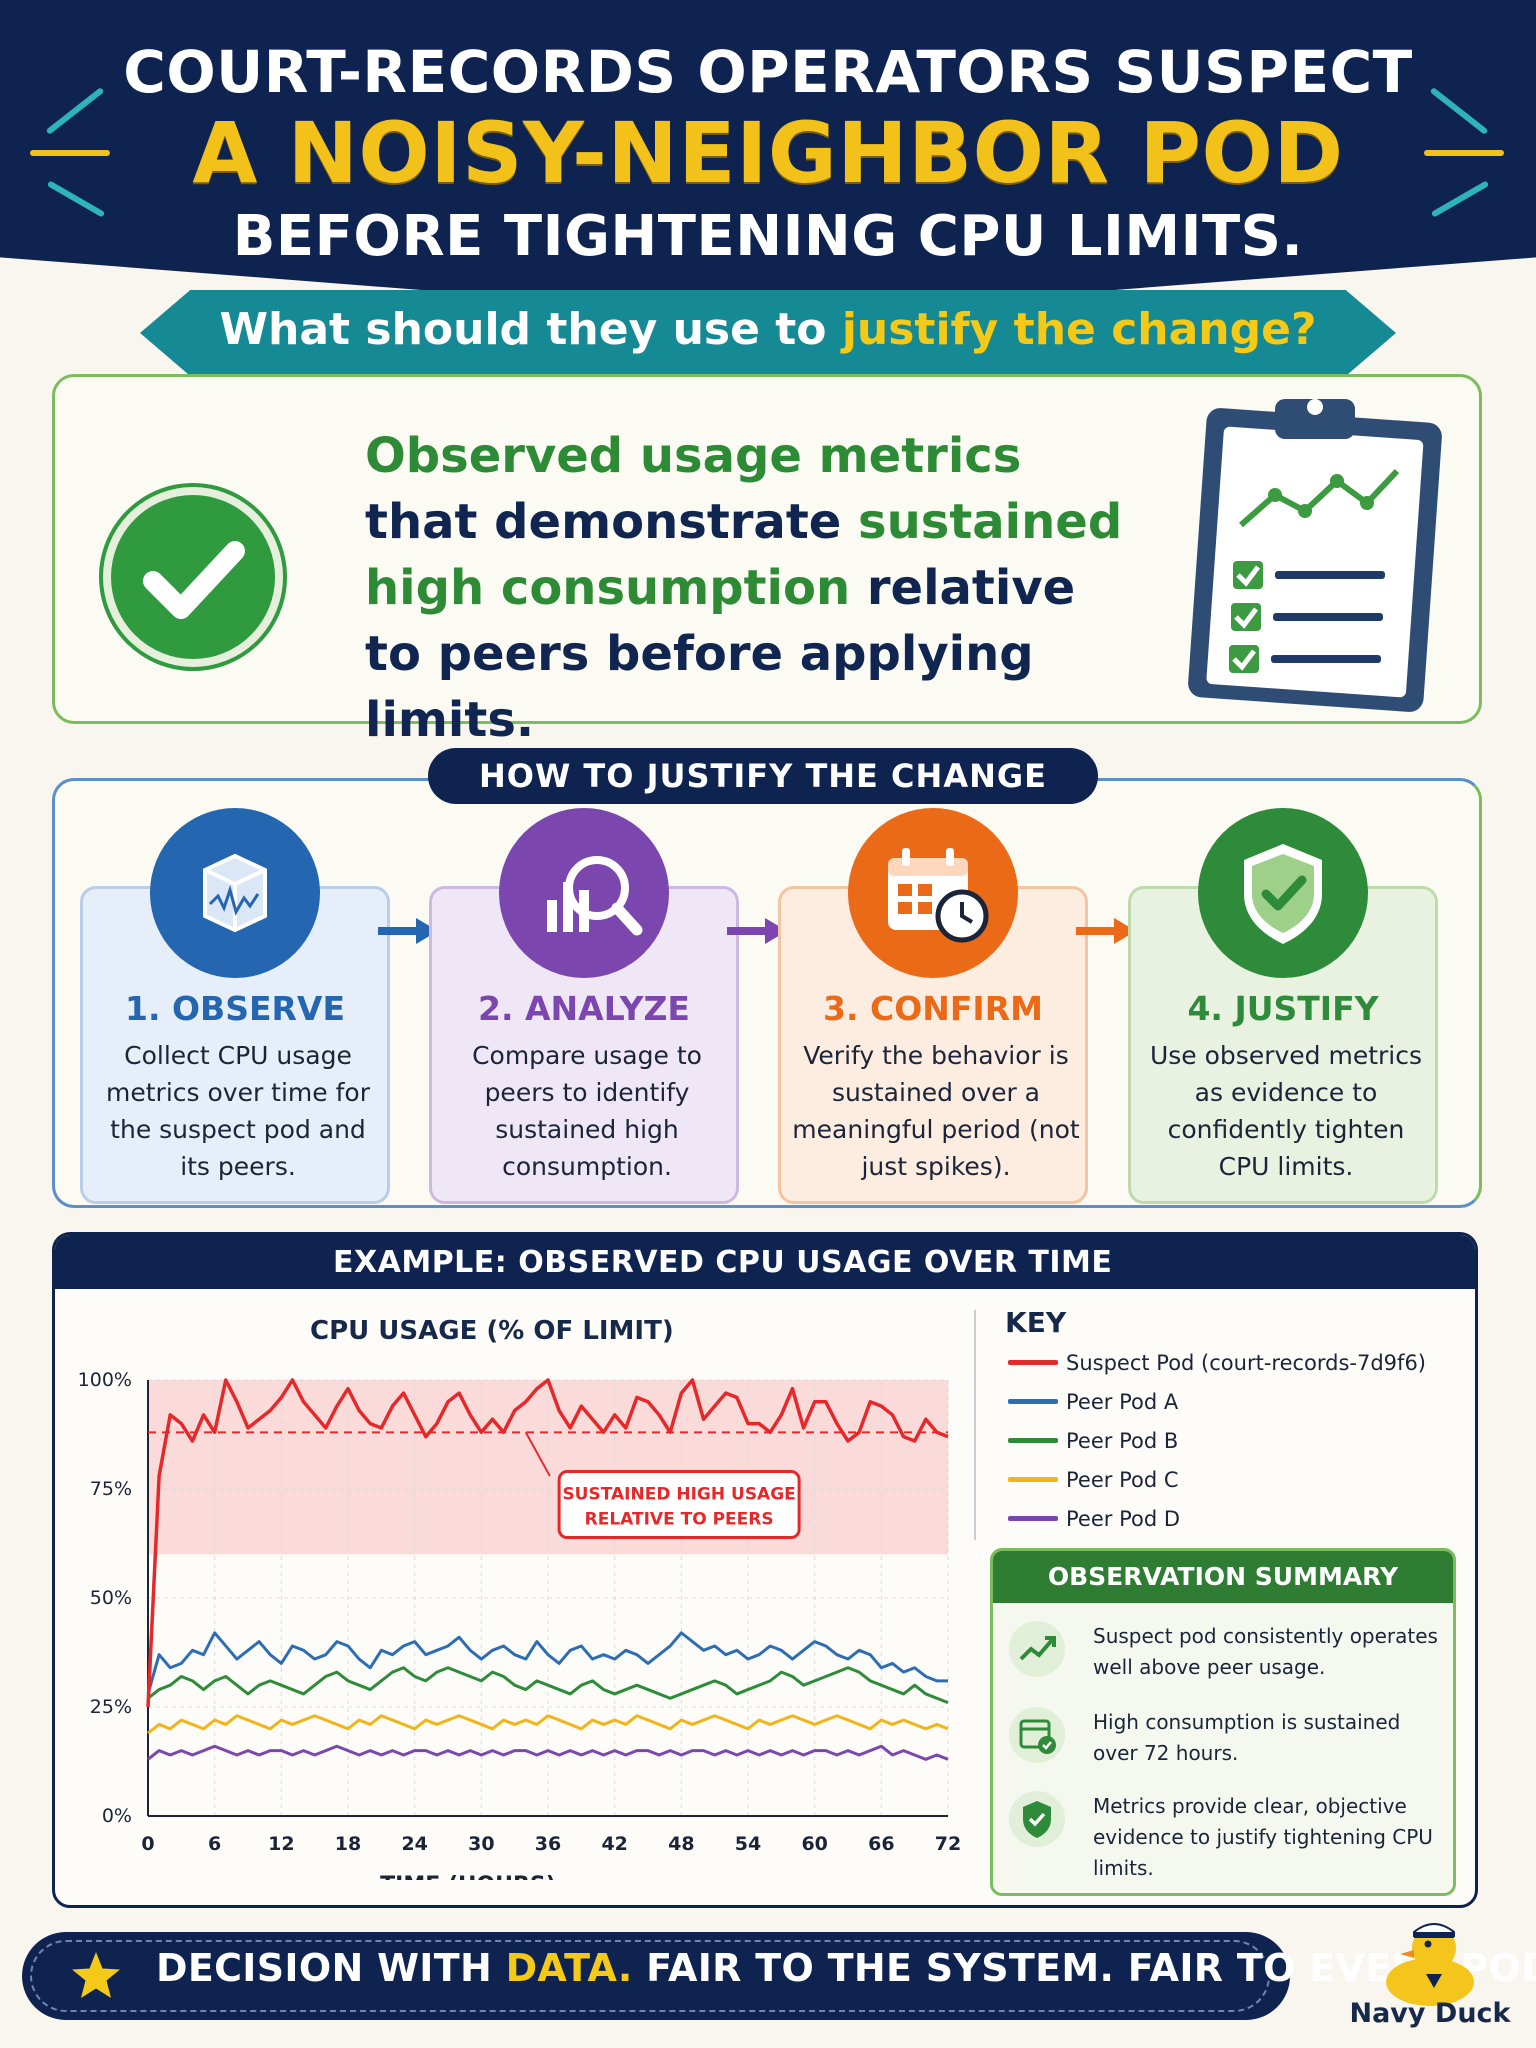 The height and width of the screenshot is (2048, 1536). Describe the element at coordinates (678, 1495) in the screenshot. I see `annotation-line-1: SUSTAINED HIGH USAGE` at that location.